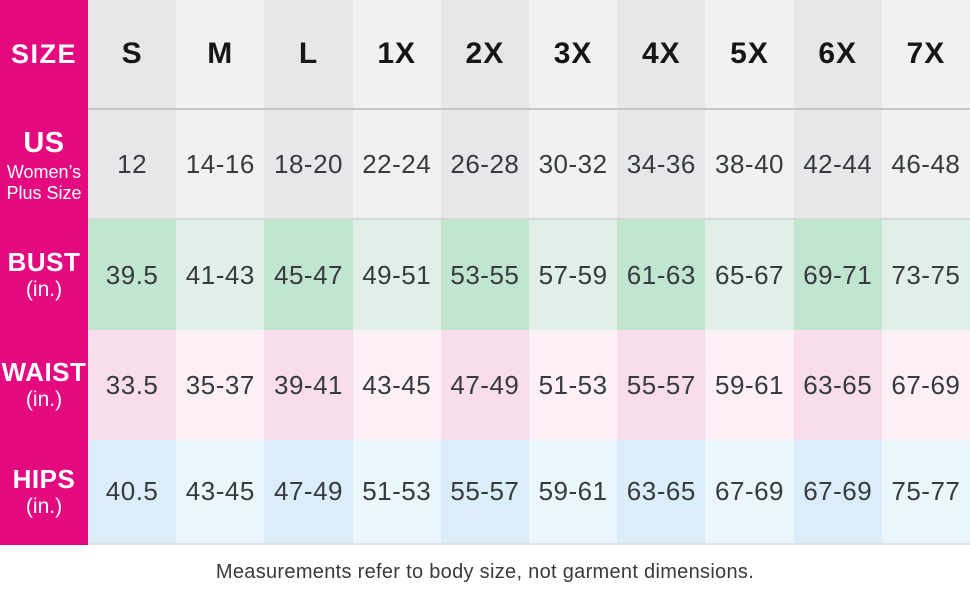  Describe the element at coordinates (132, 385) in the screenshot. I see `cell-waist-s: 33.5` at that location.